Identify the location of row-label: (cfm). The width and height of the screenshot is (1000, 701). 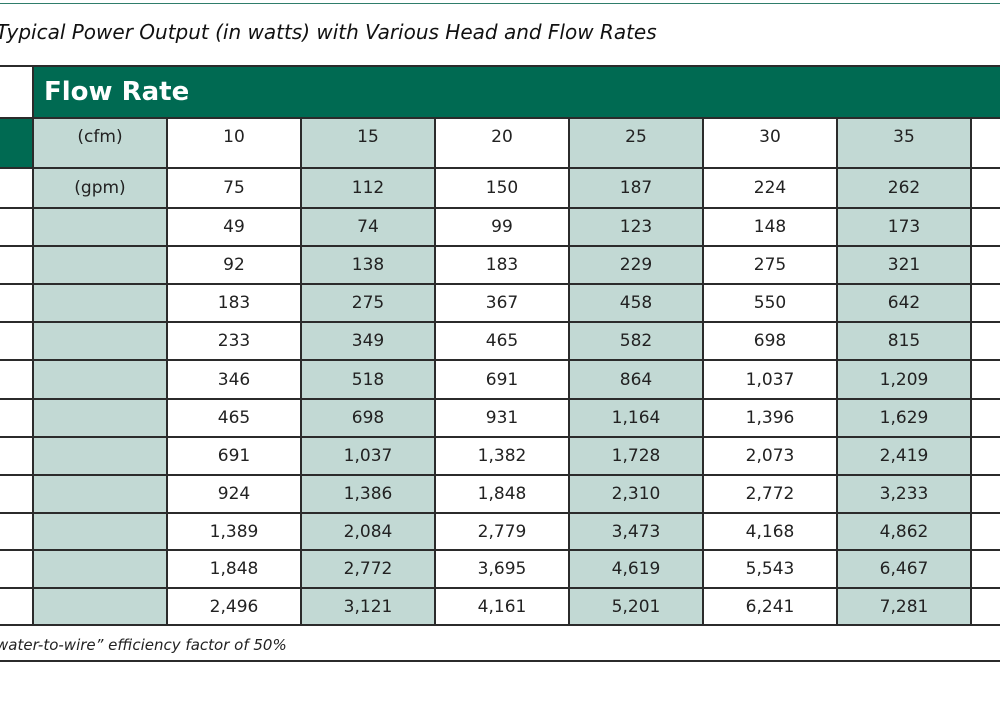
(100, 143).